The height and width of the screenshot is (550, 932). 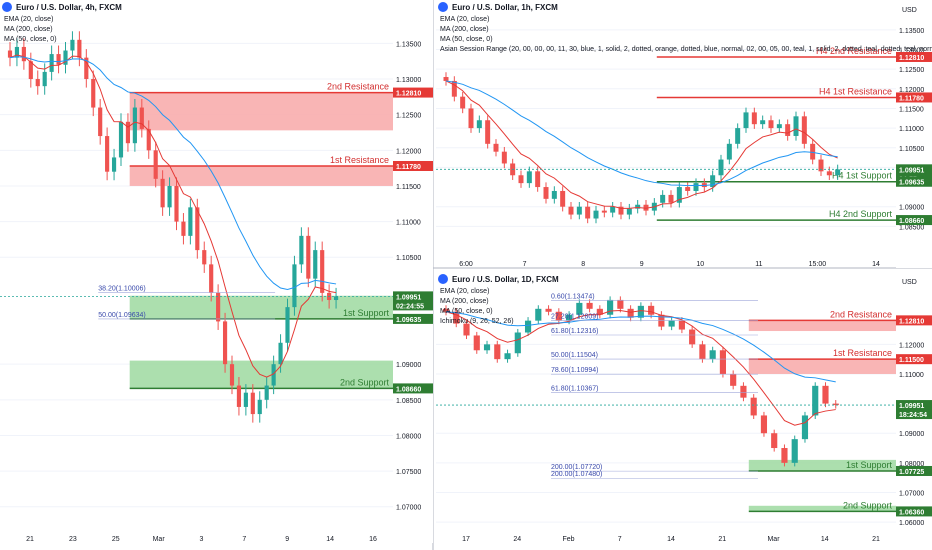 What do you see at coordinates (373, 539) in the screenshot?
I see `time-axis-tick: 16` at bounding box center [373, 539].